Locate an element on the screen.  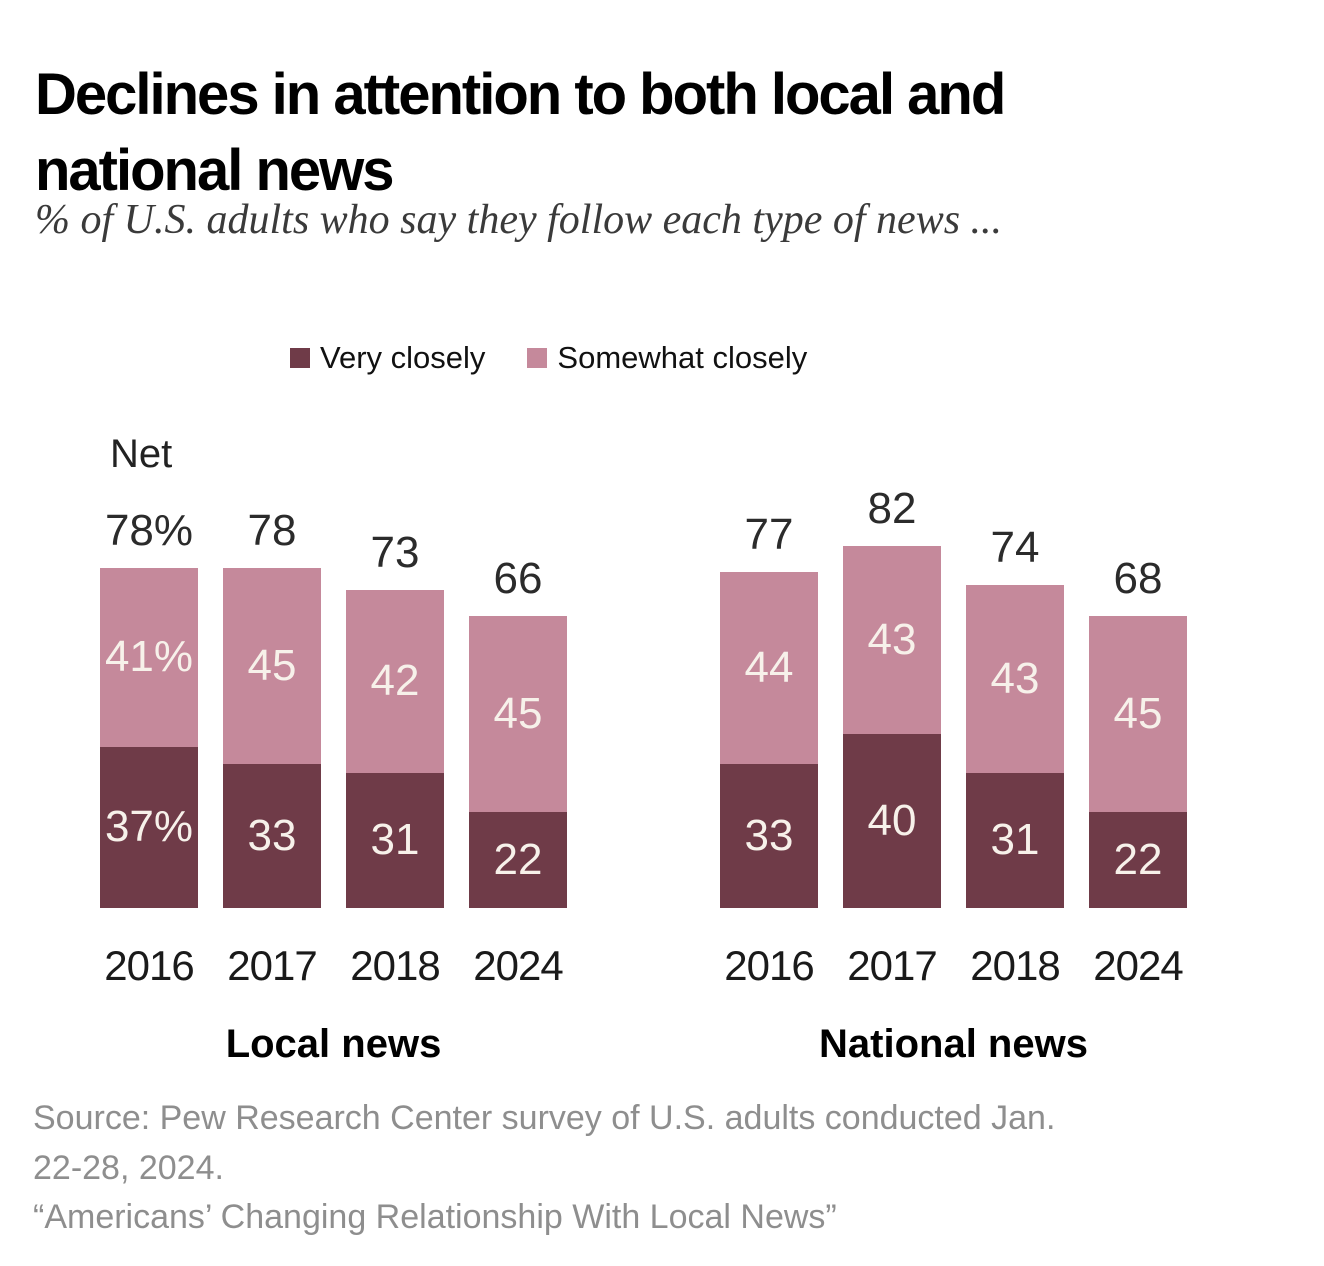
bar-national-news-2018: 74 43 31 is located at coordinates (1015, 715).